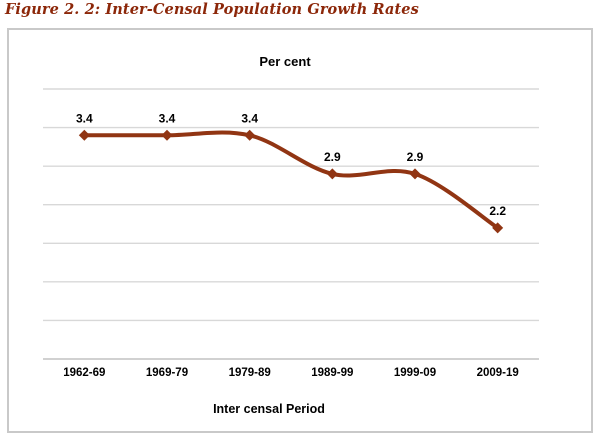 This screenshot has width=600, height=444. Describe the element at coordinates (285, 61) in the screenshot. I see `chart-title: Per cent` at that location.